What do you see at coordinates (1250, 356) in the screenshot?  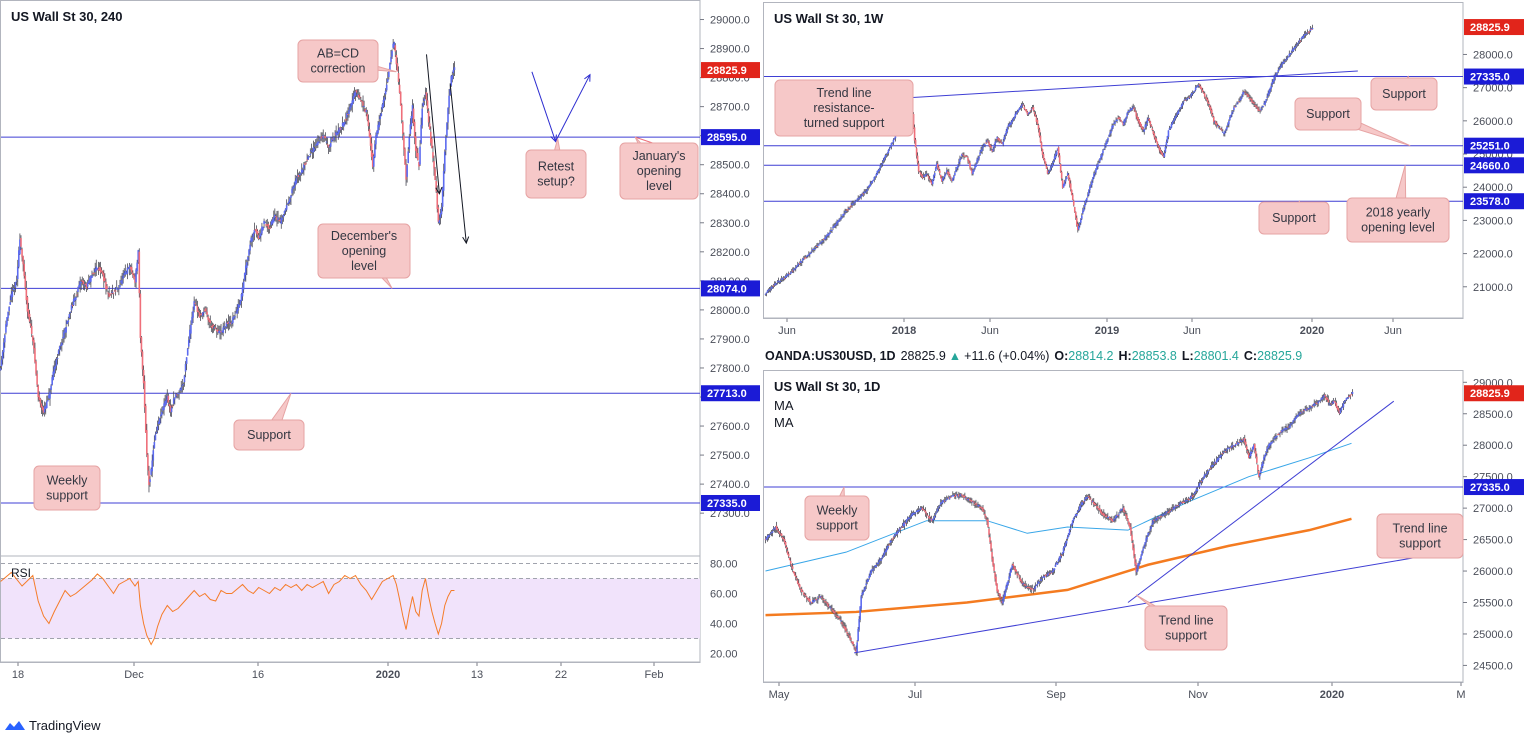 I see `ohlc-c-label: C:` at bounding box center [1250, 356].